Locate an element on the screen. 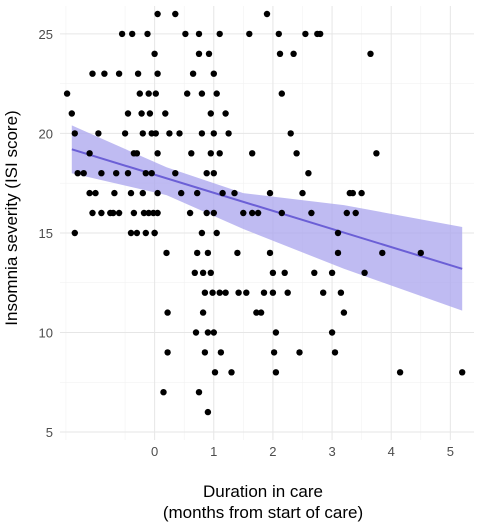 The width and height of the screenshot is (484, 524). y-axis-title: Insomnia severity (ISI score) is located at coordinates (11, 217).